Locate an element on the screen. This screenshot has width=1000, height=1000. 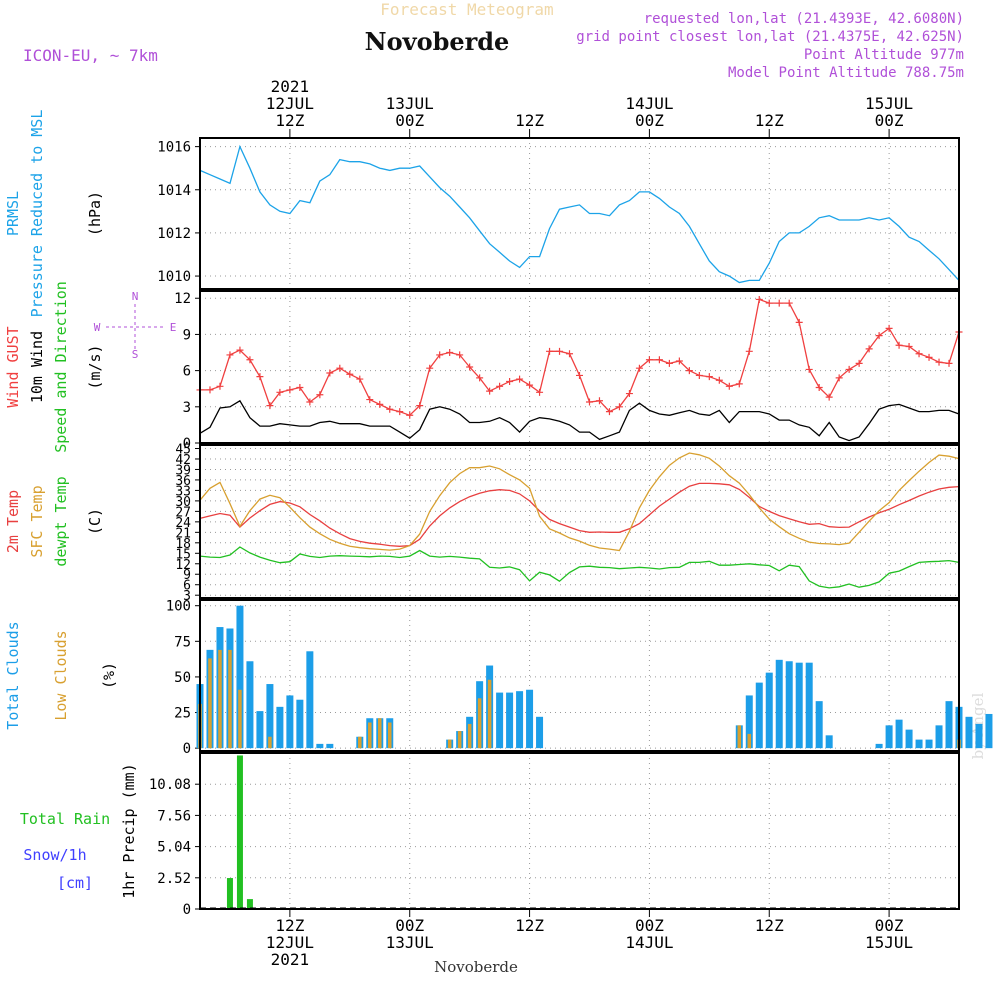
axis-label-temp-1: SFC Temp is located at coordinates (37, 521).